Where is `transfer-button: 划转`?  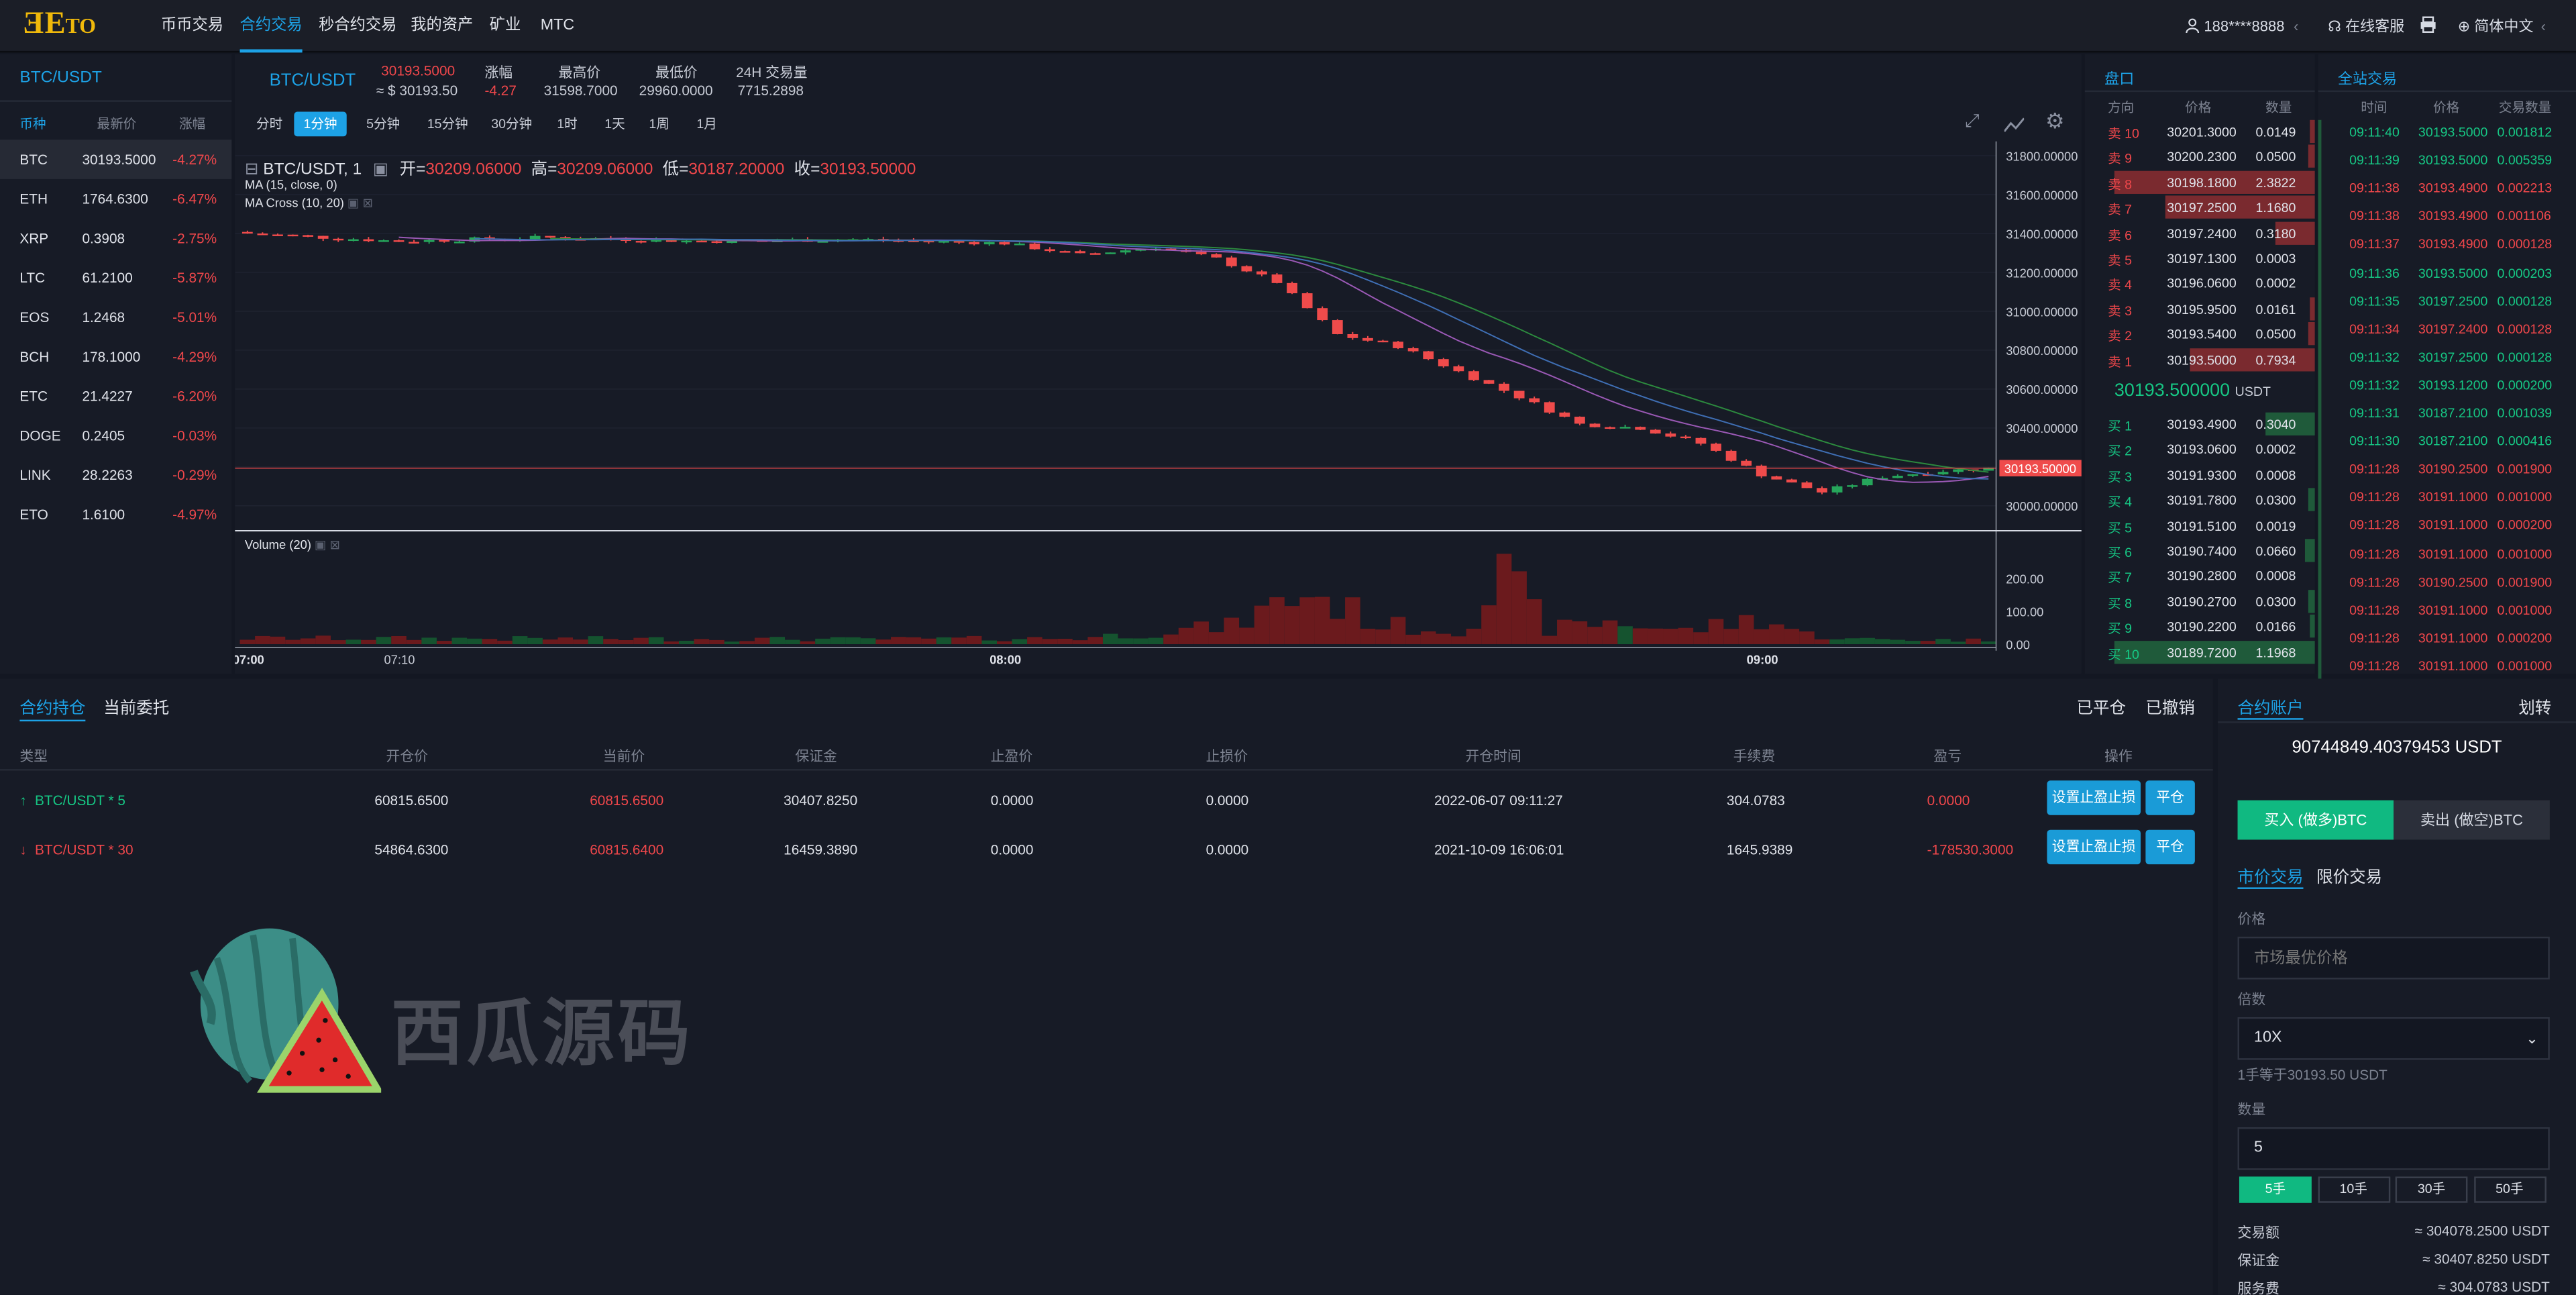
transfer-button: 划转 is located at coordinates (2535, 709).